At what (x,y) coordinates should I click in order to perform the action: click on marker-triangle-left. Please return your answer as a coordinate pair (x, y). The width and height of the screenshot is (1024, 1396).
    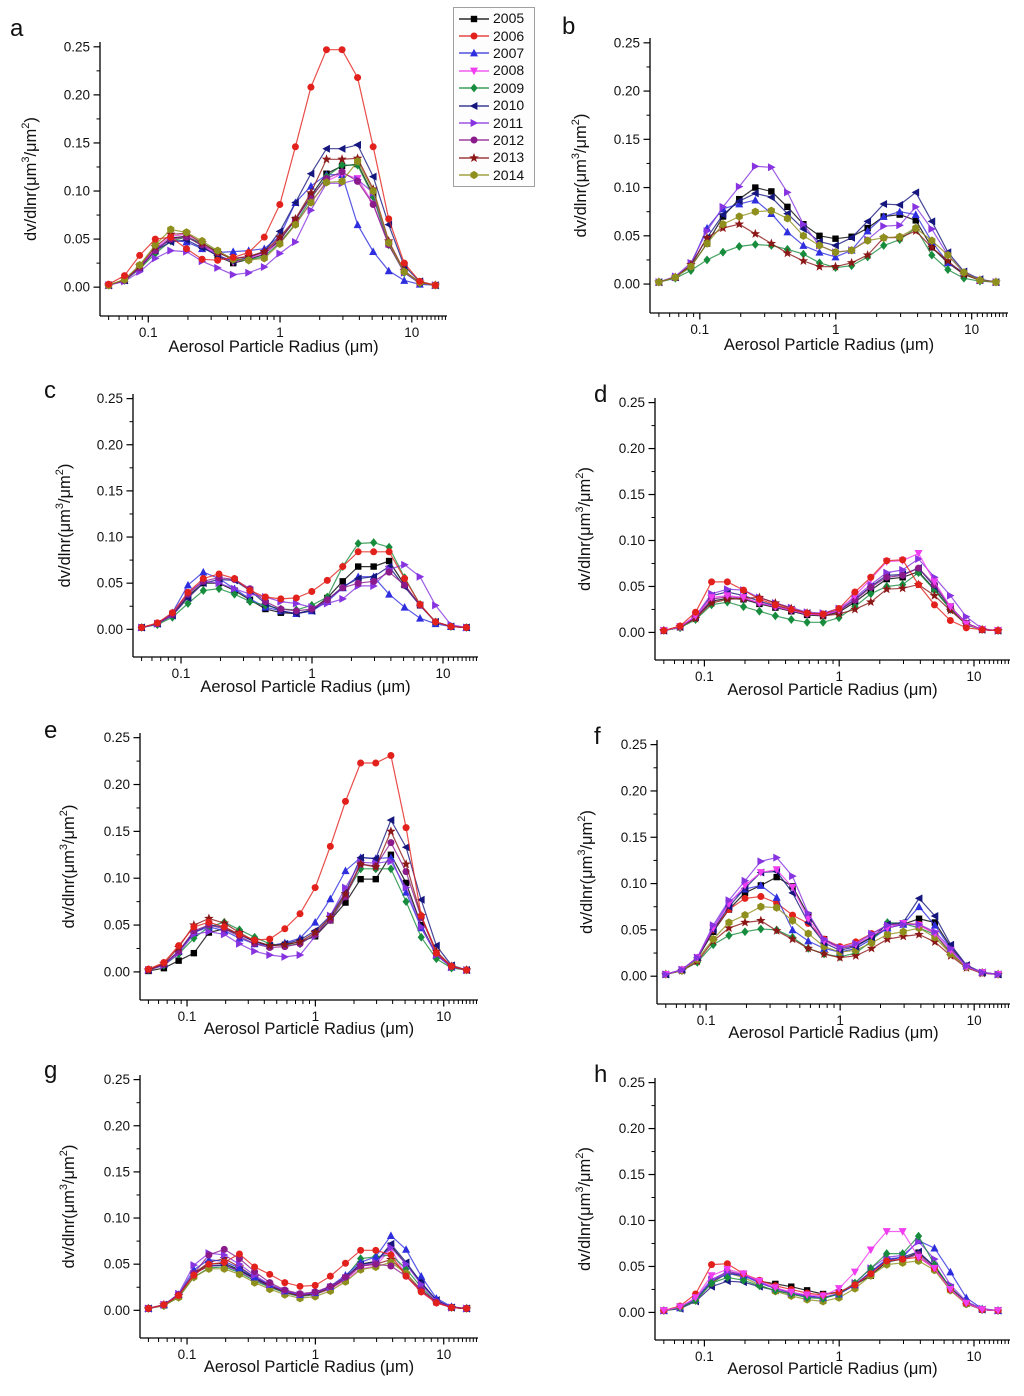
    Looking at the image, I should click on (390, 820).